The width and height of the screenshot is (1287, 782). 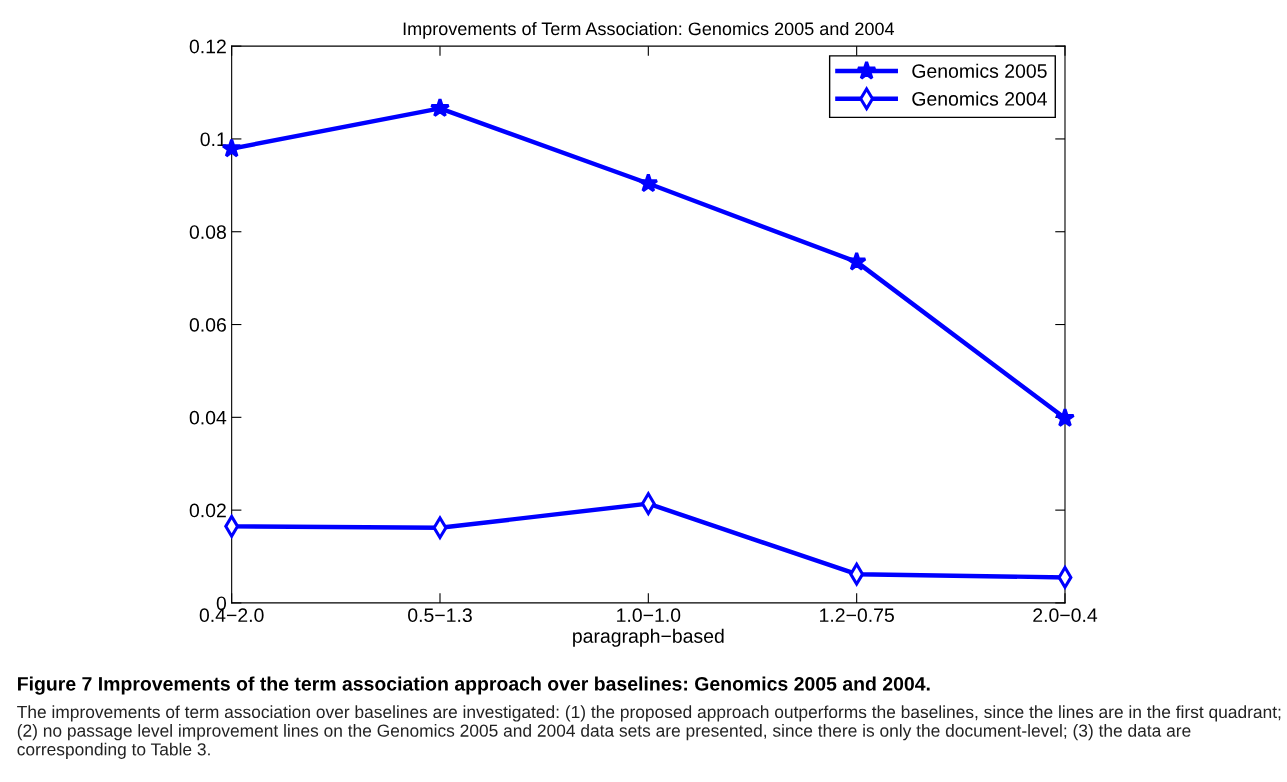 What do you see at coordinates (979, 70) in the screenshot?
I see `legend-label: Genomics 2005` at bounding box center [979, 70].